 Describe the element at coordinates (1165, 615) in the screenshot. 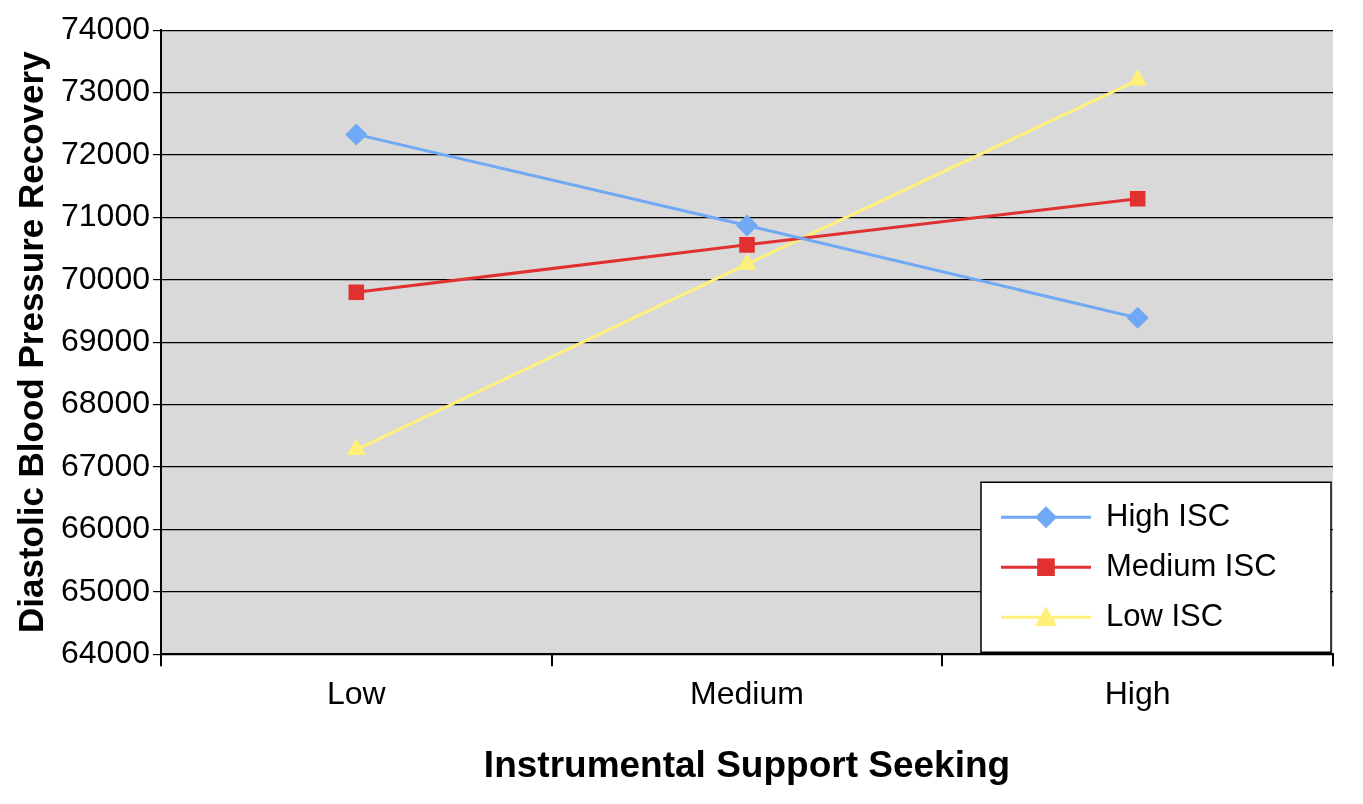

I see `legend-label: Low ISC` at that location.